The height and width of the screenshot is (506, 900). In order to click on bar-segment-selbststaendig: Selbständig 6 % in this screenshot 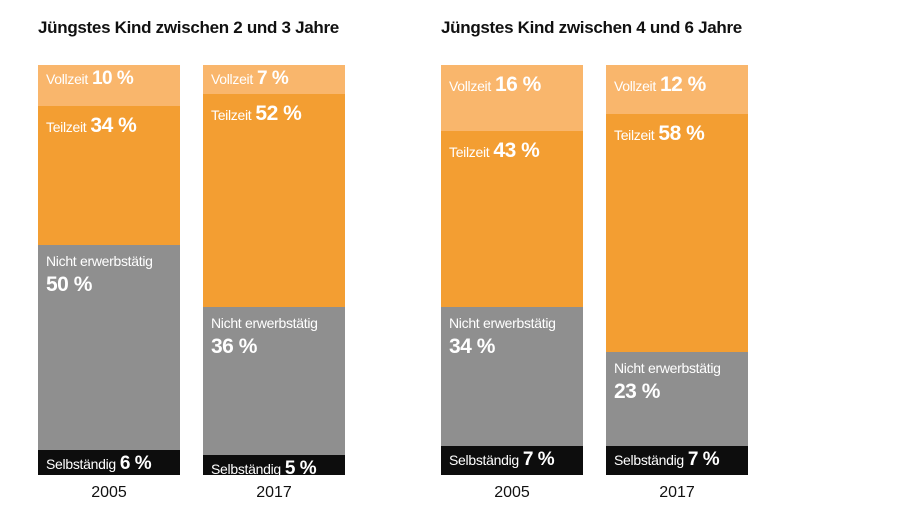, I will do `click(109, 462)`.